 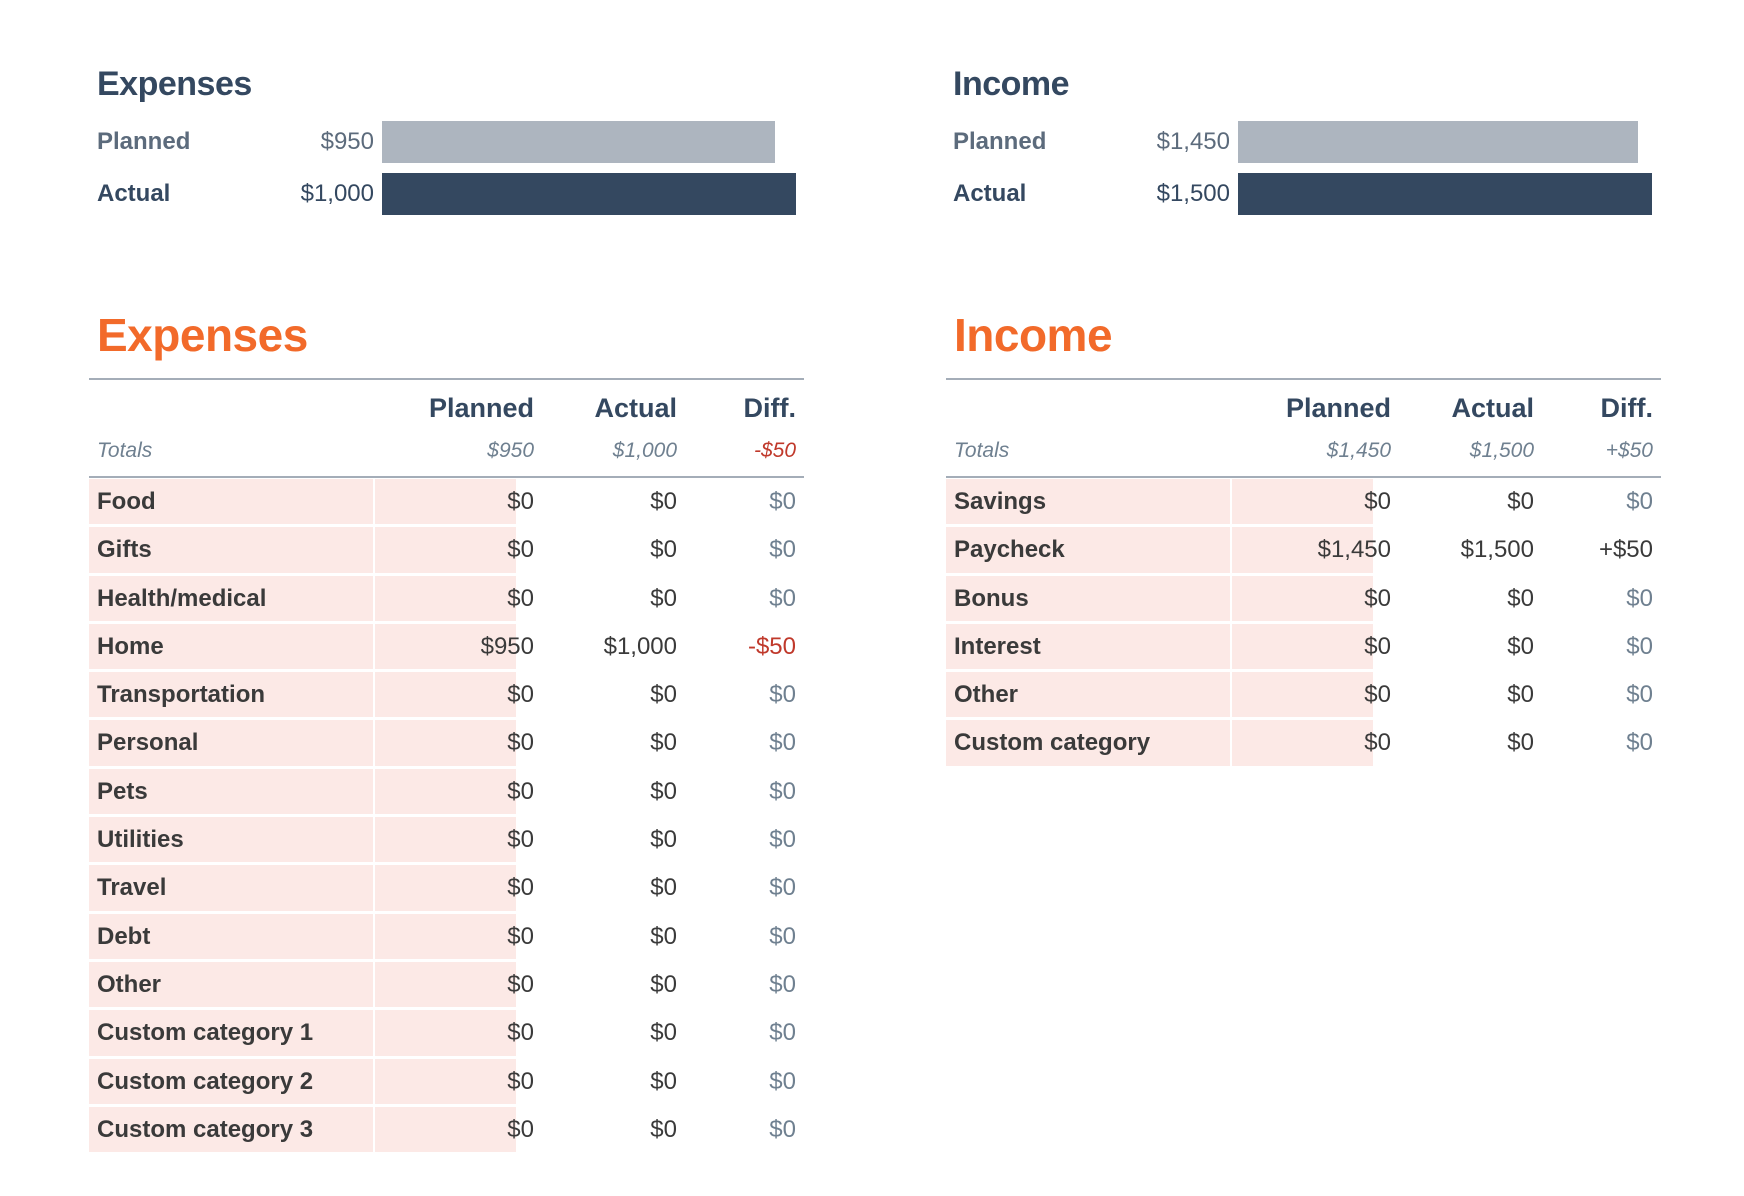 I want to click on category-name: Custom category 2, so click(x=205, y=1081).